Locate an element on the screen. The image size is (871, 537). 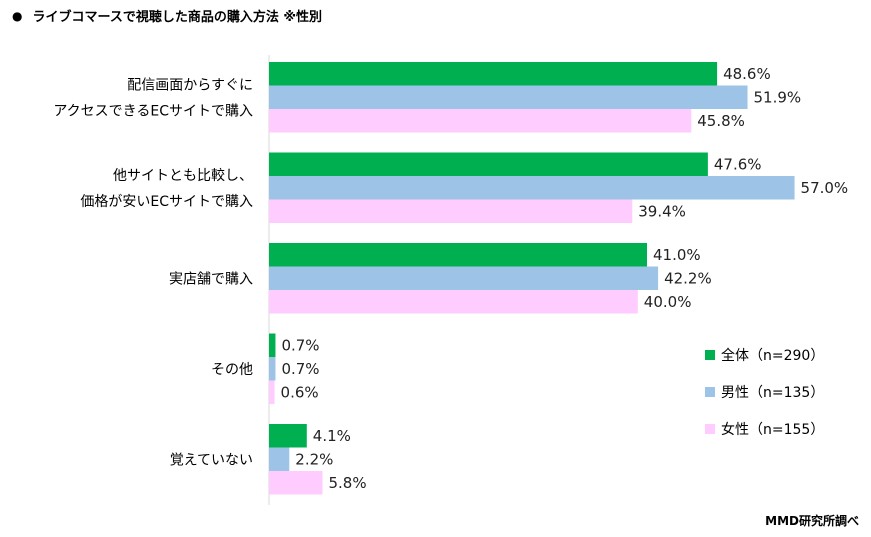
data-label: 41.0% is located at coordinates (677, 255).